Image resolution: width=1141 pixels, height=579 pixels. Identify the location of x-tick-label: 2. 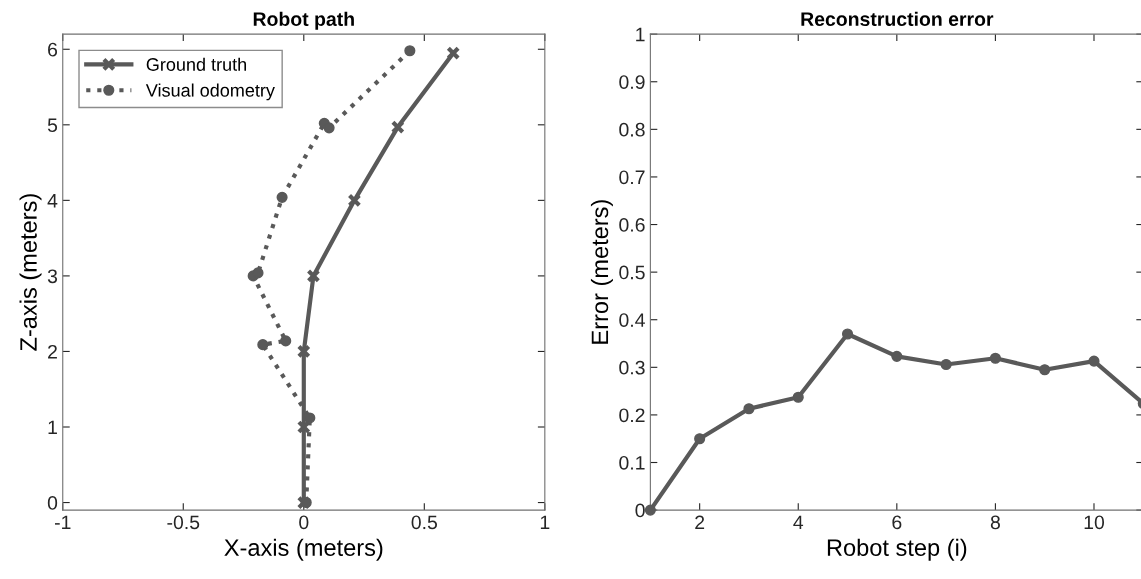
(700, 522).